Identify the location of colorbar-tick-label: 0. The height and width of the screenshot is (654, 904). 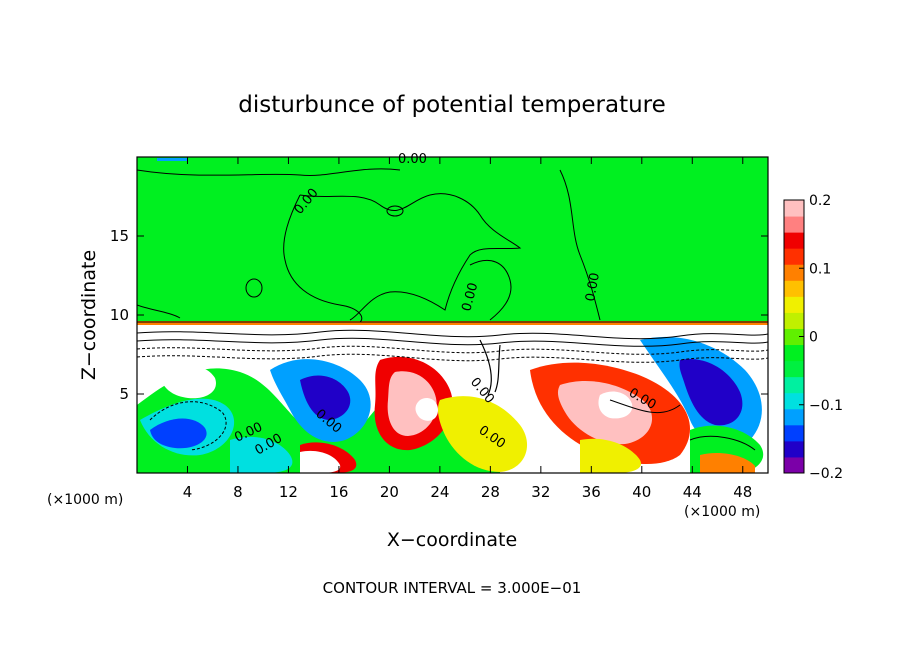
(813, 338).